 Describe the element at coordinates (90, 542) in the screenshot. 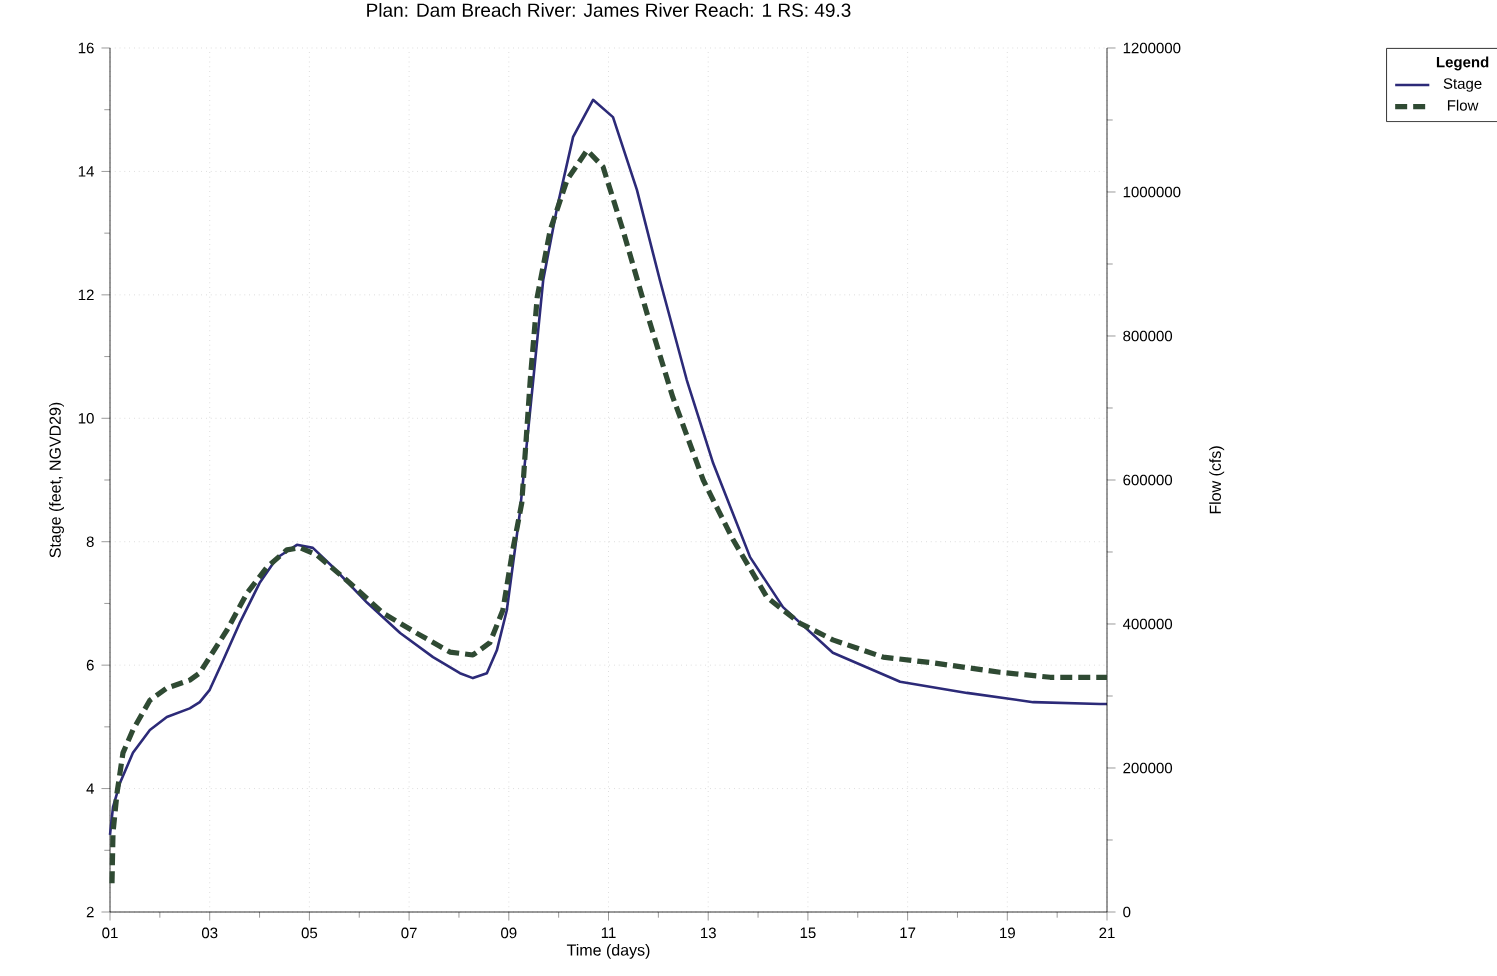

I see `y-tick-label: 8` at that location.